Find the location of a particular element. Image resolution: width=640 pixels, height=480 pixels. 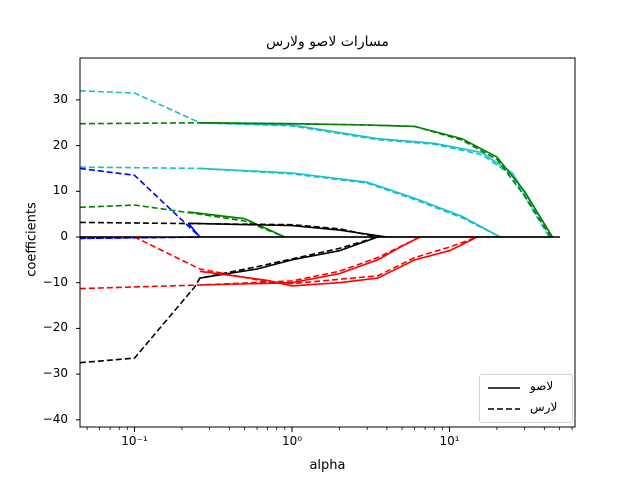

legend-entry-lars: لارس is located at coordinates (528, 409).